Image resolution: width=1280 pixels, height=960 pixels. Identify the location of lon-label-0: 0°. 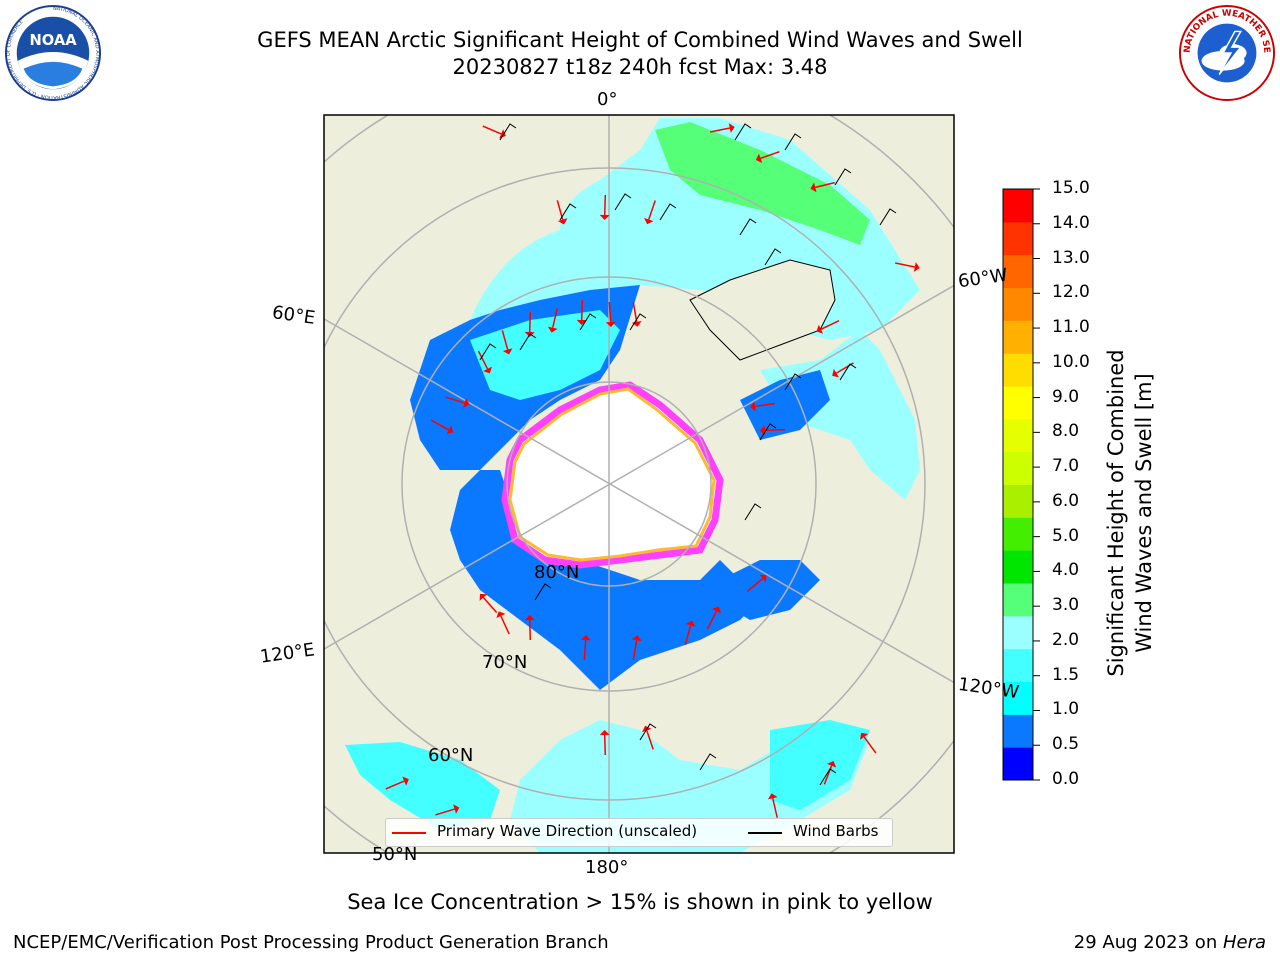
(607, 99).